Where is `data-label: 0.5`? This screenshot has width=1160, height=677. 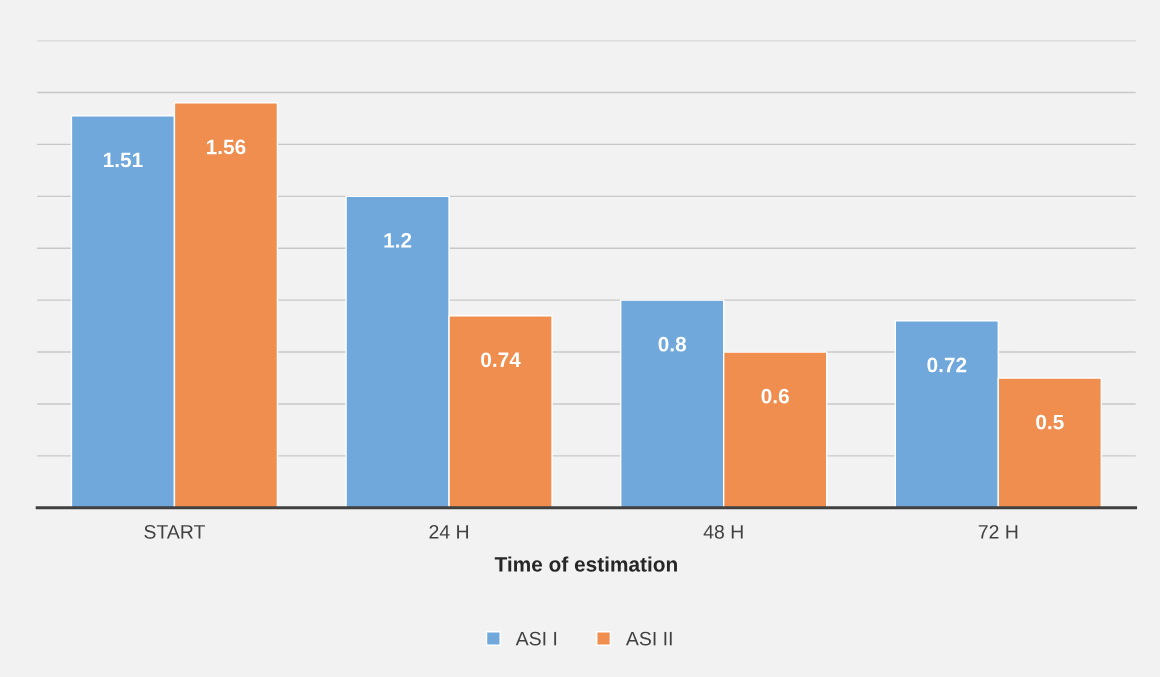 data-label: 0.5 is located at coordinates (1050, 422).